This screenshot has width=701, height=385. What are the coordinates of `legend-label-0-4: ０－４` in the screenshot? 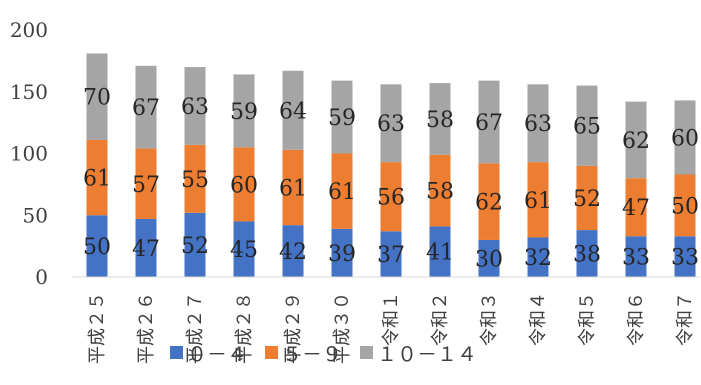 It's located at (217, 353).